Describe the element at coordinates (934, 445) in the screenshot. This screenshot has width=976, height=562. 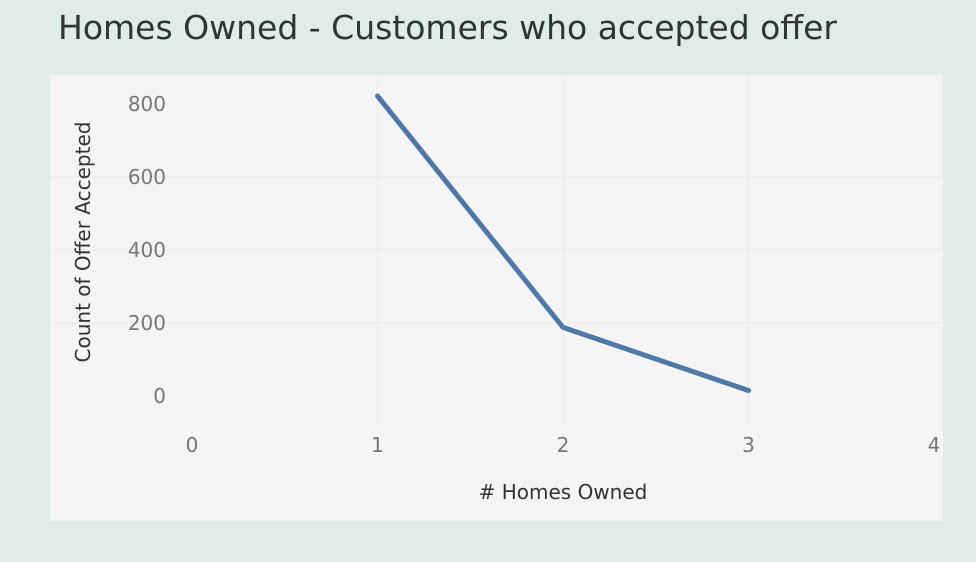
I see `x-tick-label: 4` at that location.